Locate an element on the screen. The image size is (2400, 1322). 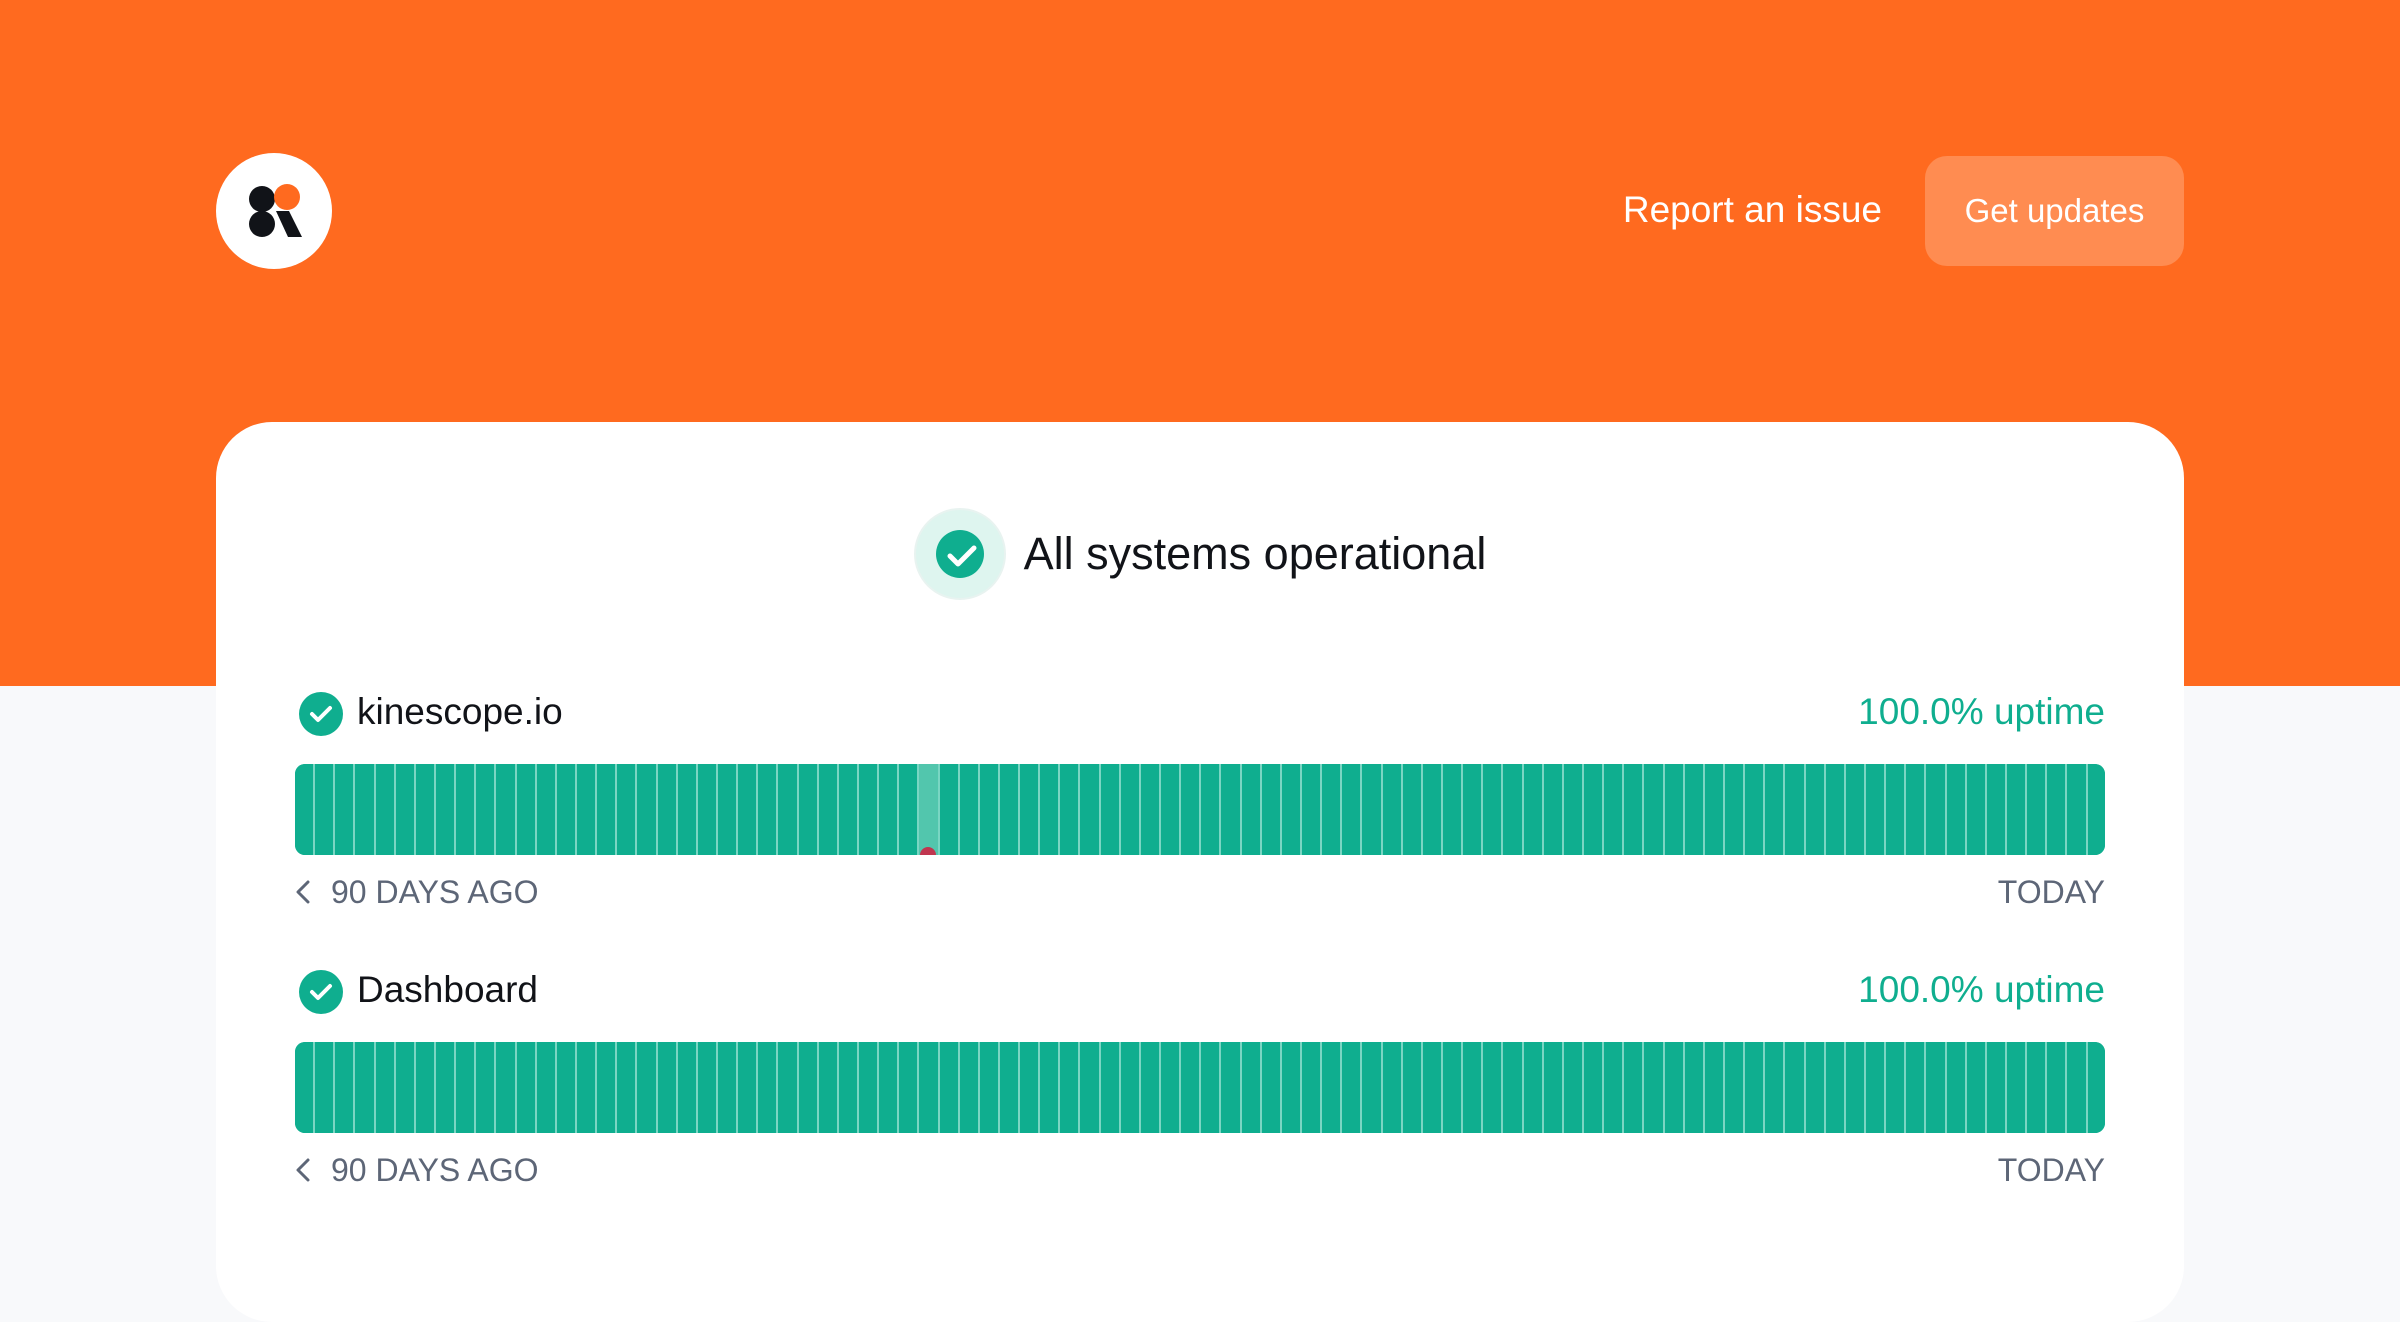
get-updates-button: Get updates is located at coordinates (2054, 211).